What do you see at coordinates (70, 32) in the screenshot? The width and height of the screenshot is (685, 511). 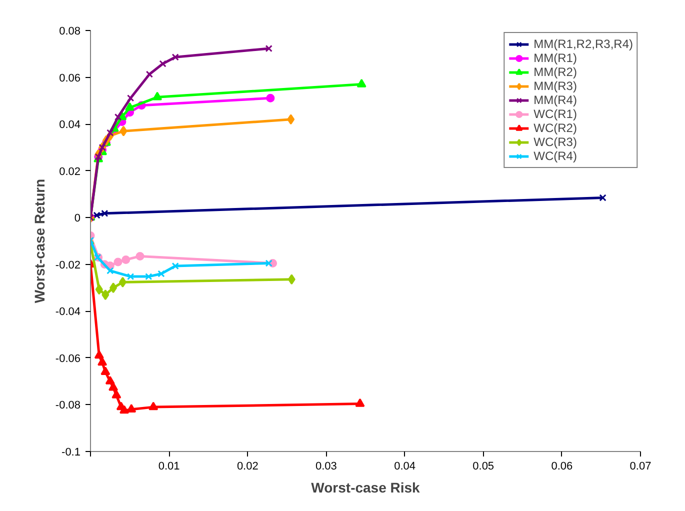 I see `y-tick-label: 0.08` at bounding box center [70, 32].